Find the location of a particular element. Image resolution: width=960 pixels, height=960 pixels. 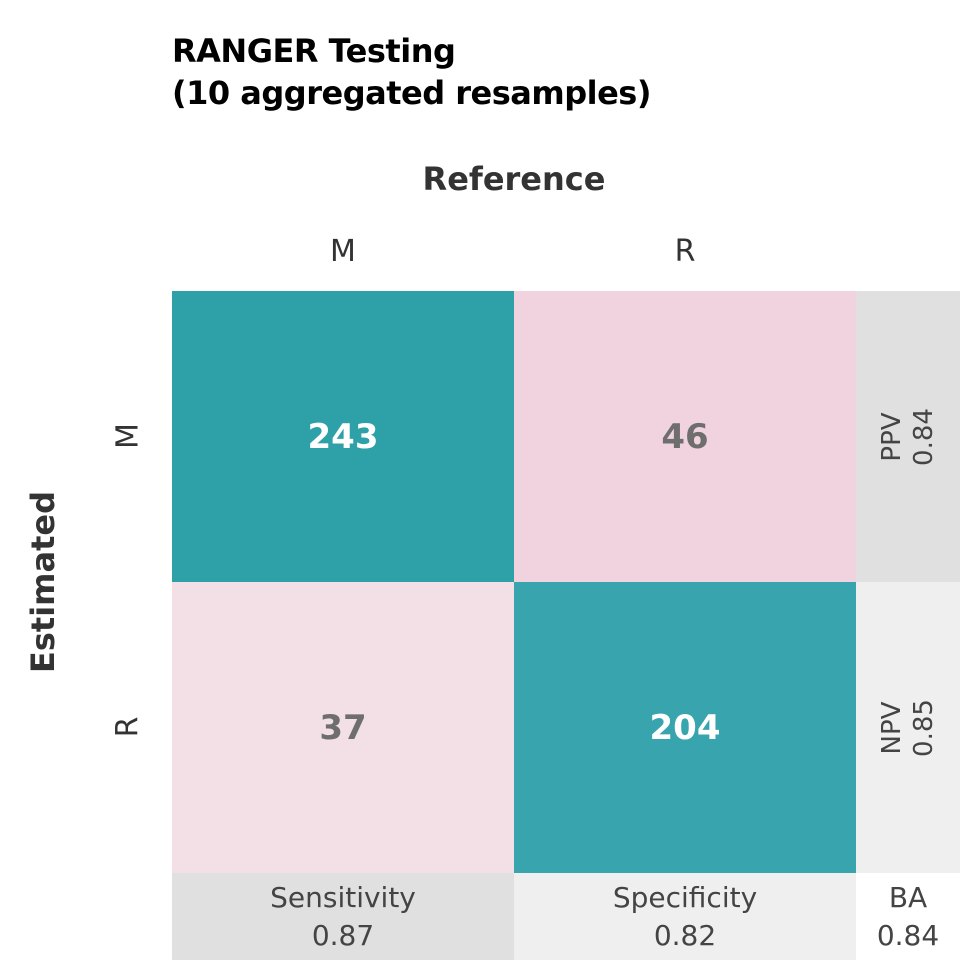

matrix-cell-rm: 37 is located at coordinates (343, 727).